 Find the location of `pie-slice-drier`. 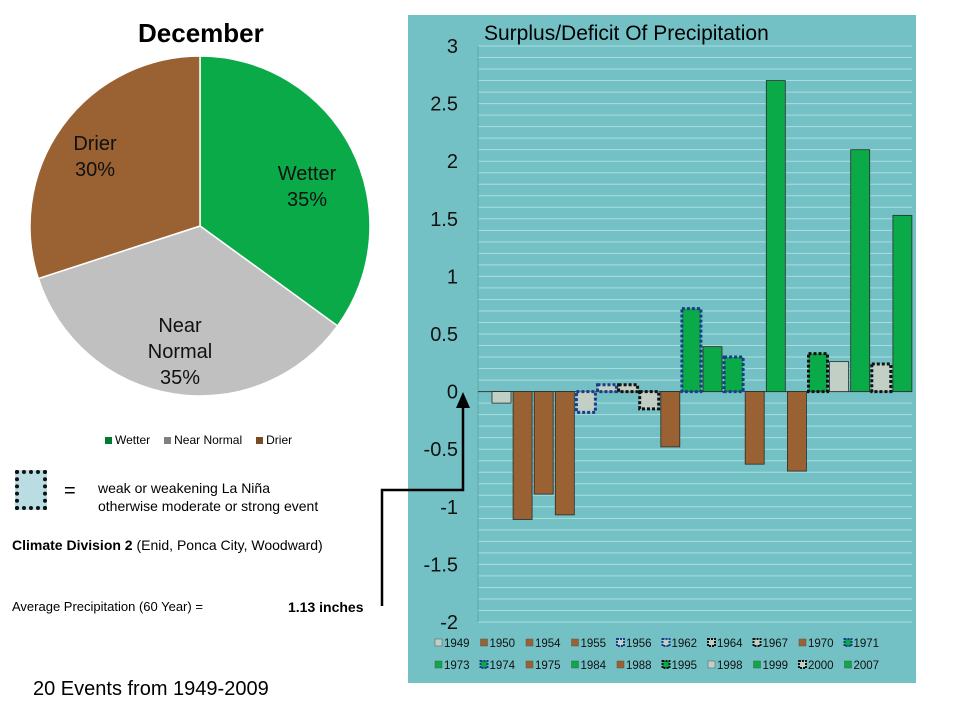

pie-slice-drier is located at coordinates (115, 167).